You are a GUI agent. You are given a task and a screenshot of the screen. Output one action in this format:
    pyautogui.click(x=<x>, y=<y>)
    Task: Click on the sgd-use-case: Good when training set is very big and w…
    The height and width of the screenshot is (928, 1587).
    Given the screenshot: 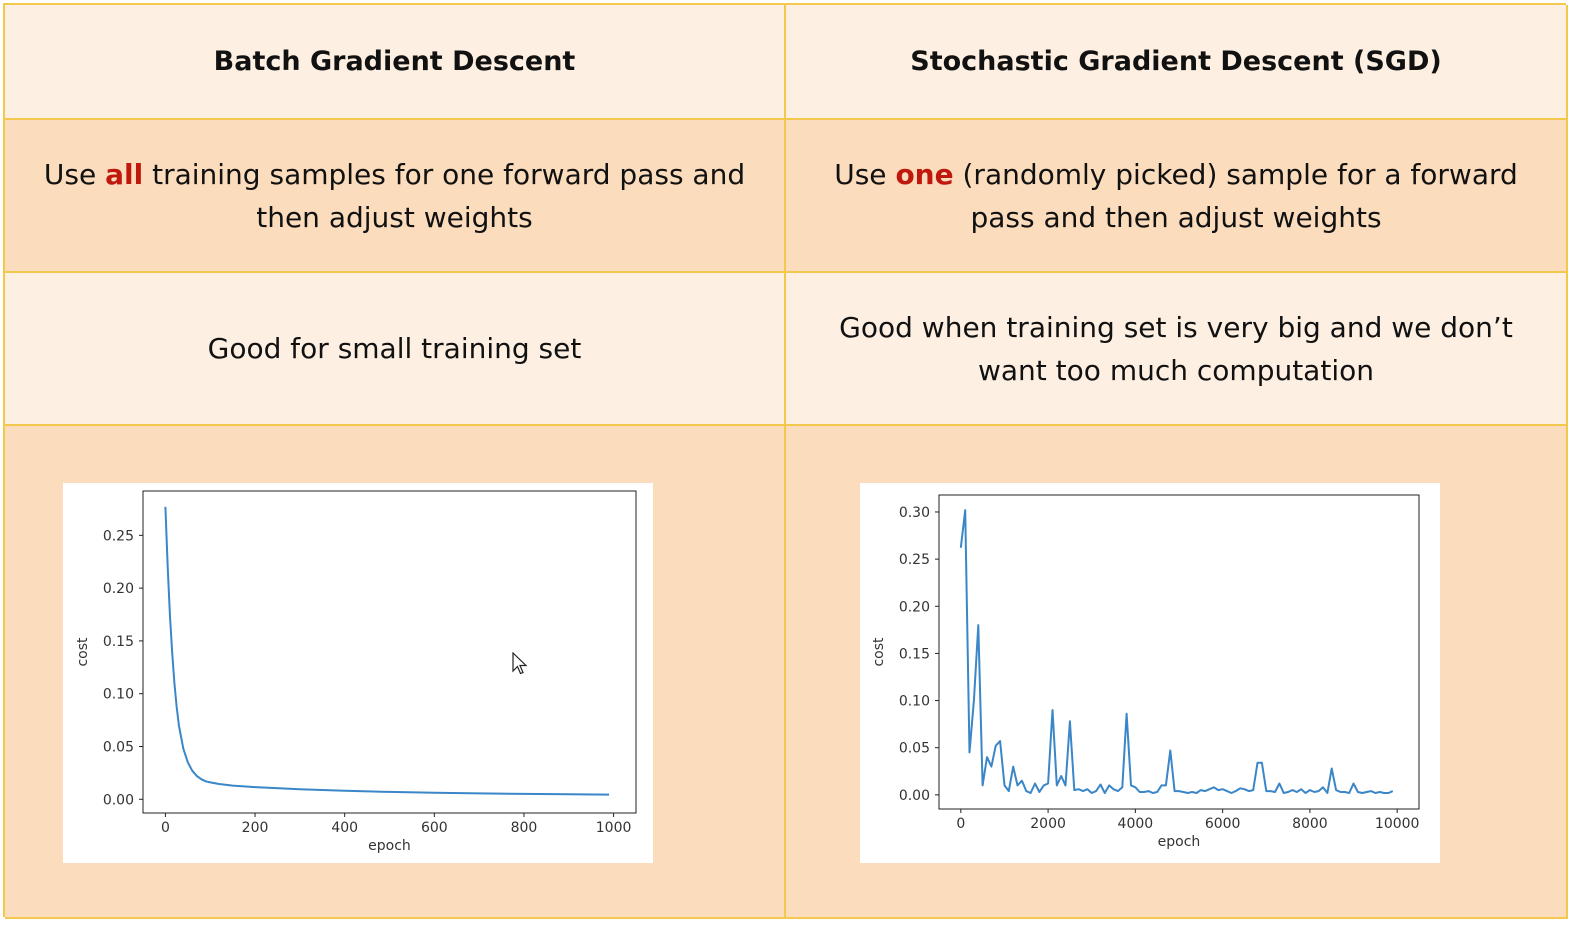 What is the action you would take?
    pyautogui.click(x=1177, y=349)
    